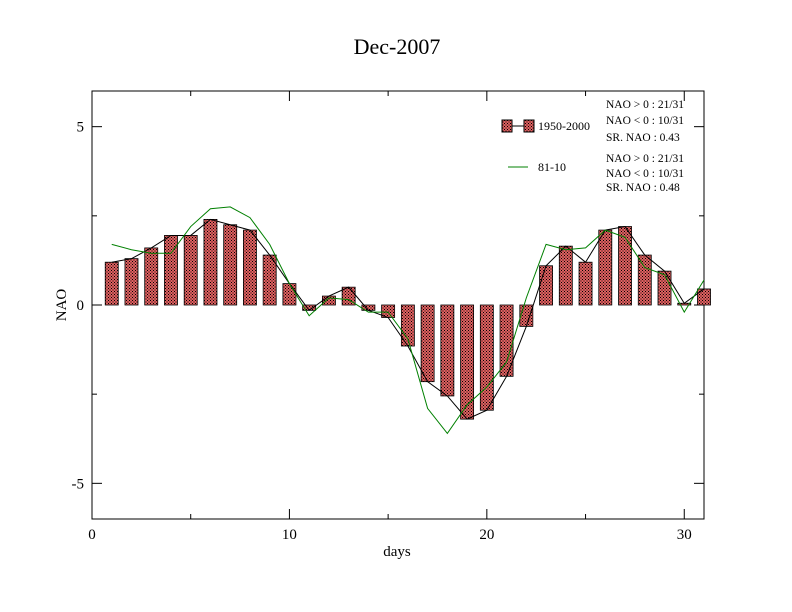 This screenshot has width=792, height=612. I want to click on x-tick-label-10: 10, so click(289, 535).